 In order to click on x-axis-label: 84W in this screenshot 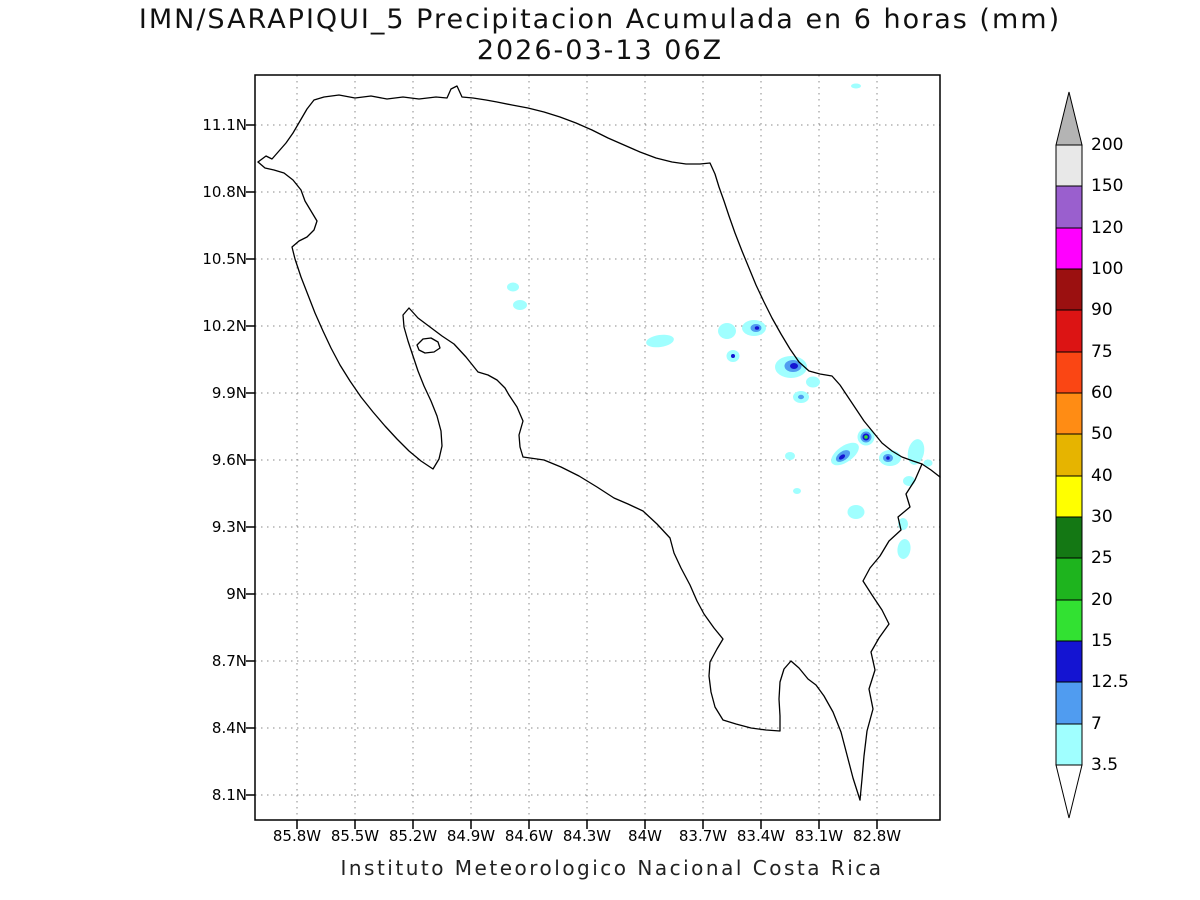, I will do `click(645, 836)`.